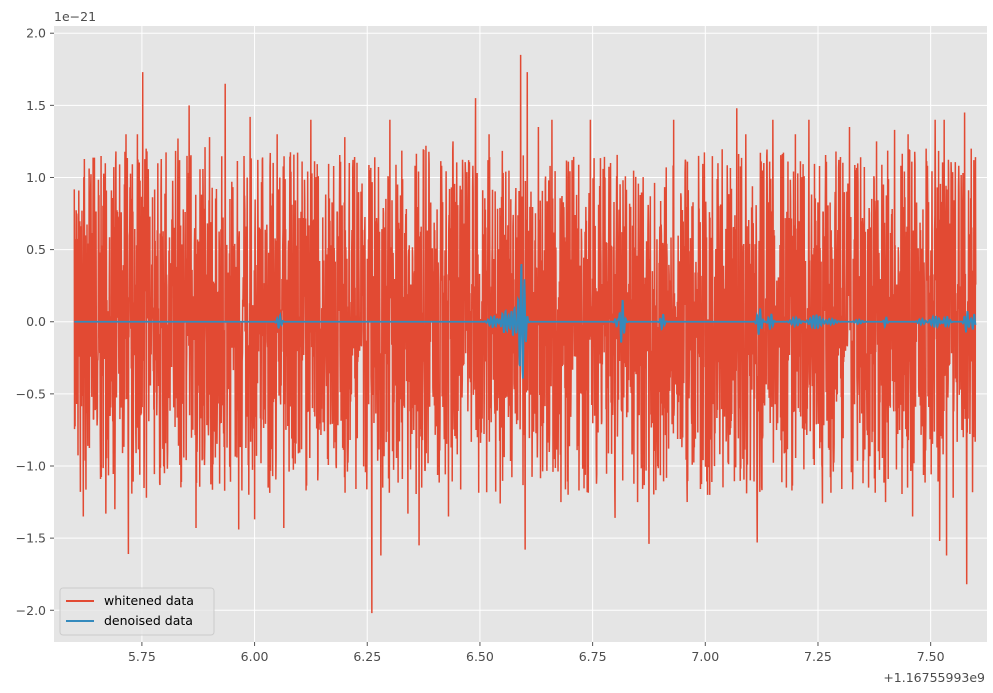 The width and height of the screenshot is (993, 693). I want to click on y-tick-label: −0.5, so click(31, 393).